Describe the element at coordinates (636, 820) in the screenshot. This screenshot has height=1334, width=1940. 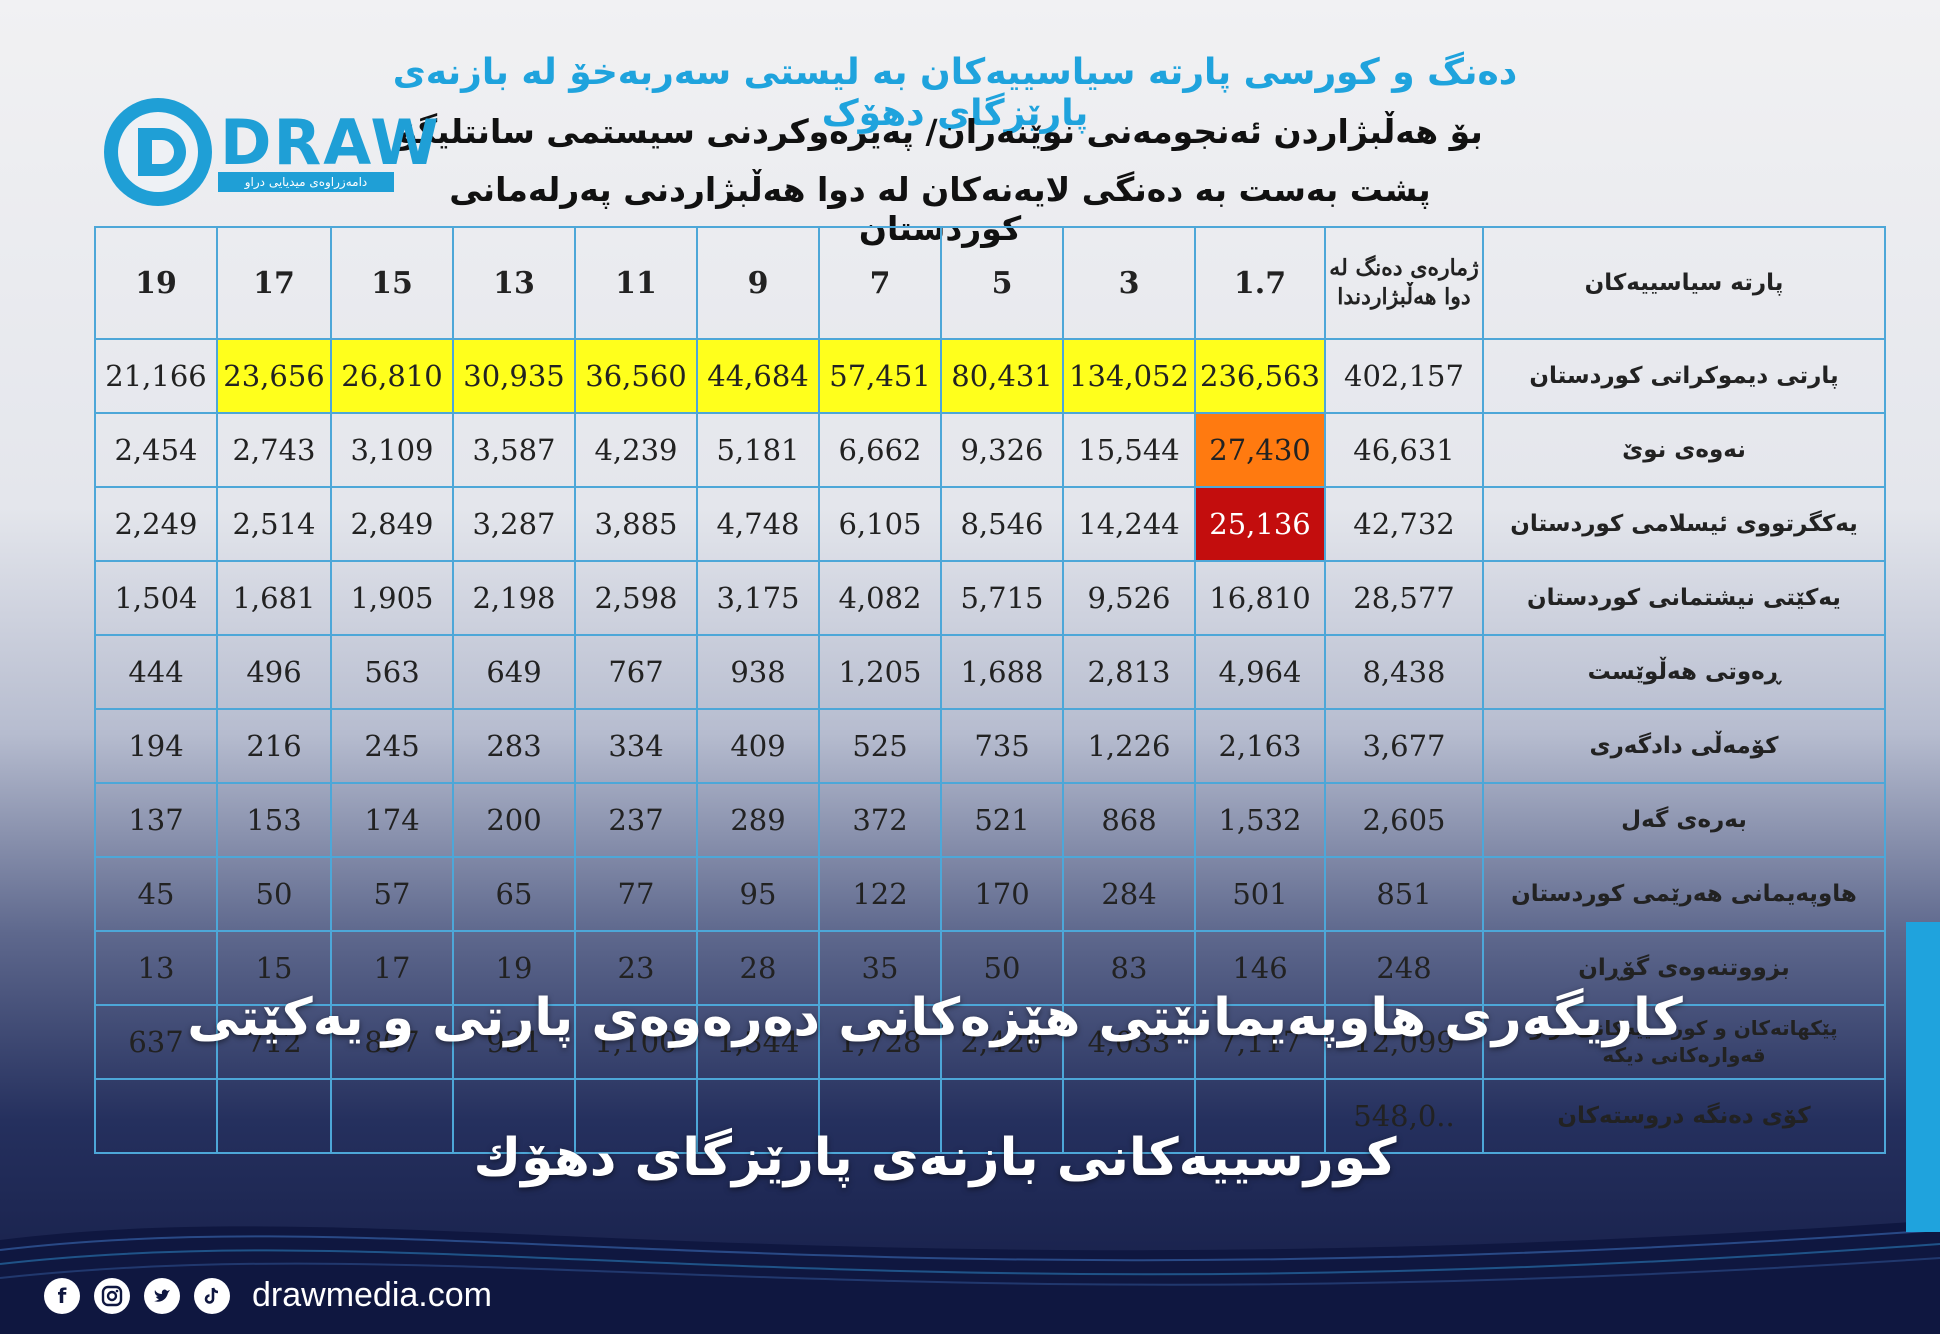
I see `seat-quotient-cell: 237` at that location.